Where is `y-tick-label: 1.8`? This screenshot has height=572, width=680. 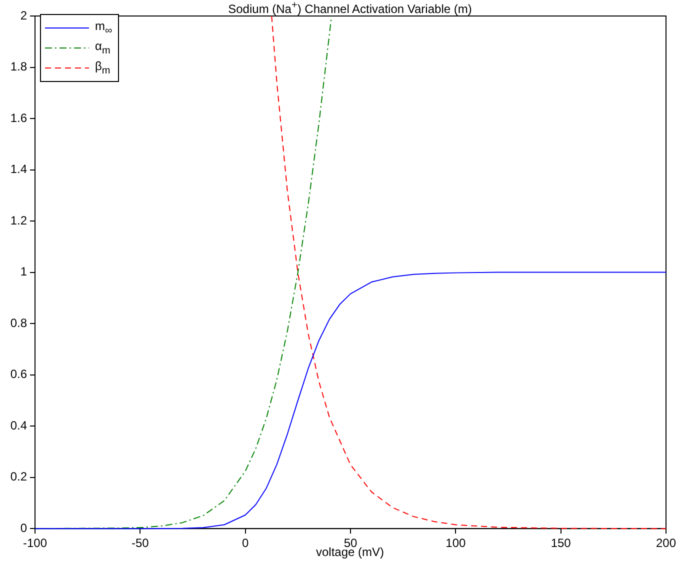
y-tick-label: 1.8 is located at coordinates (19, 67).